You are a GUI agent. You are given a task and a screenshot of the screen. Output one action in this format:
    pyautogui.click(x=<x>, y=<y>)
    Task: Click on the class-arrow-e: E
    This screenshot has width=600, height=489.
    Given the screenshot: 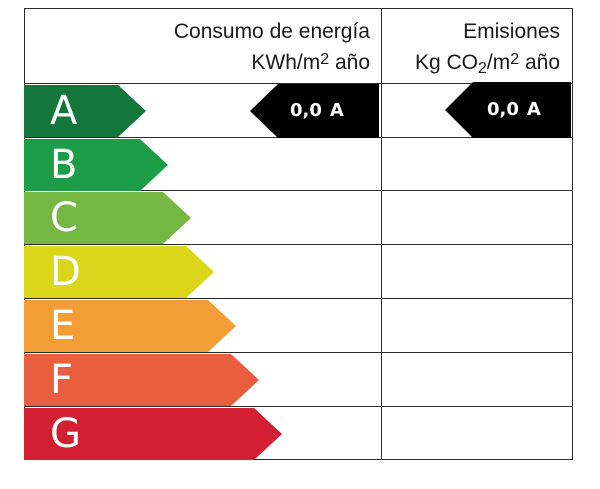 What is the action you would take?
    pyautogui.click(x=130, y=326)
    